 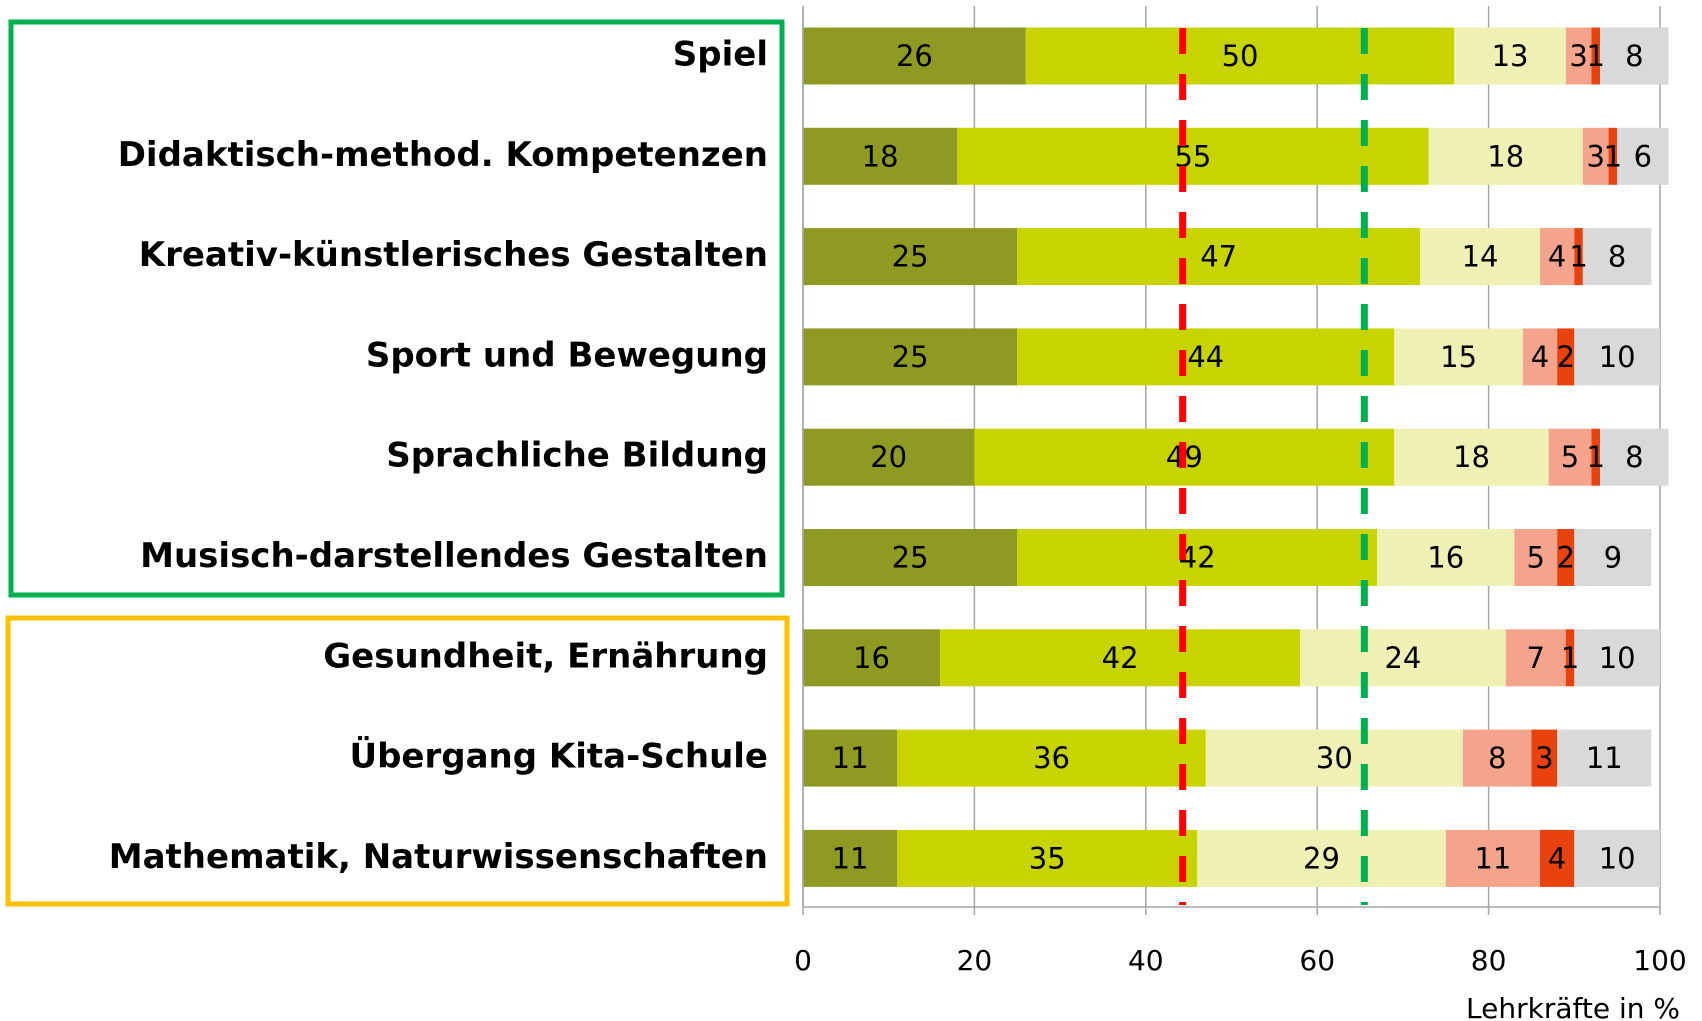 I want to click on x-axis-title: Lehrkräfte in %, so click(x=1573, y=1006).